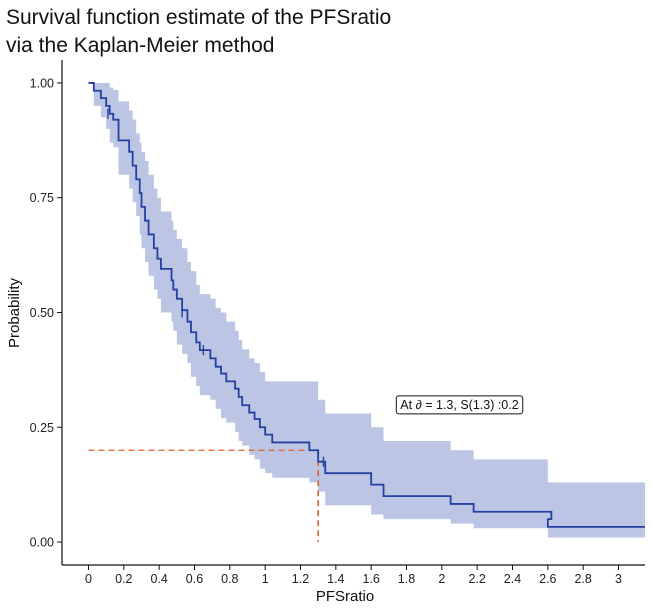  I want to click on x-tick-label-9: 1.8, so click(406, 579).